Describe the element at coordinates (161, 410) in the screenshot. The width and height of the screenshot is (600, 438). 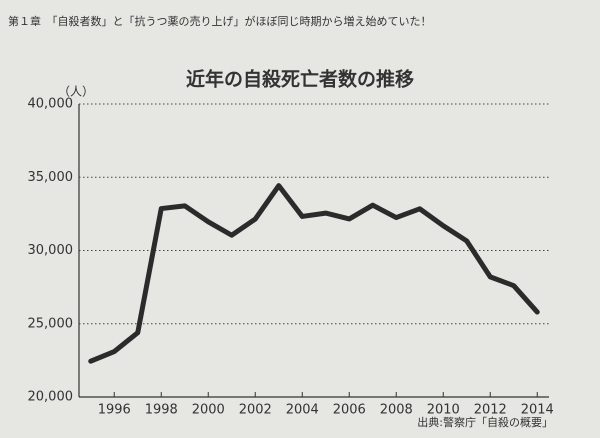
I see `x-tick-label: 1998` at that location.